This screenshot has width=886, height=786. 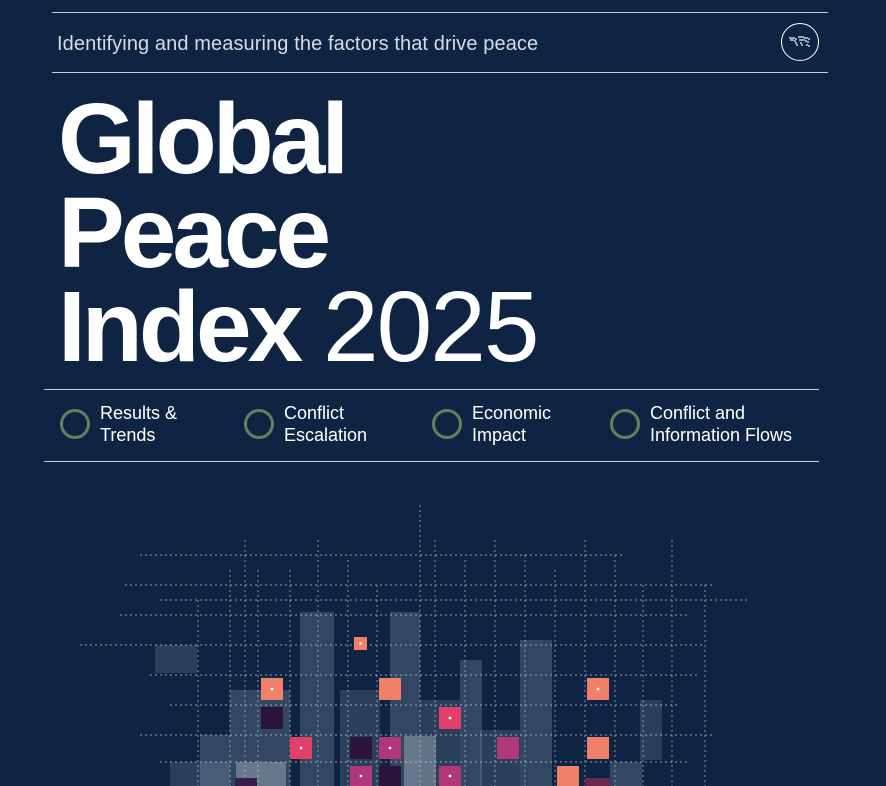 I want to click on section-label: Conflict Escalation, so click(x=326, y=424).